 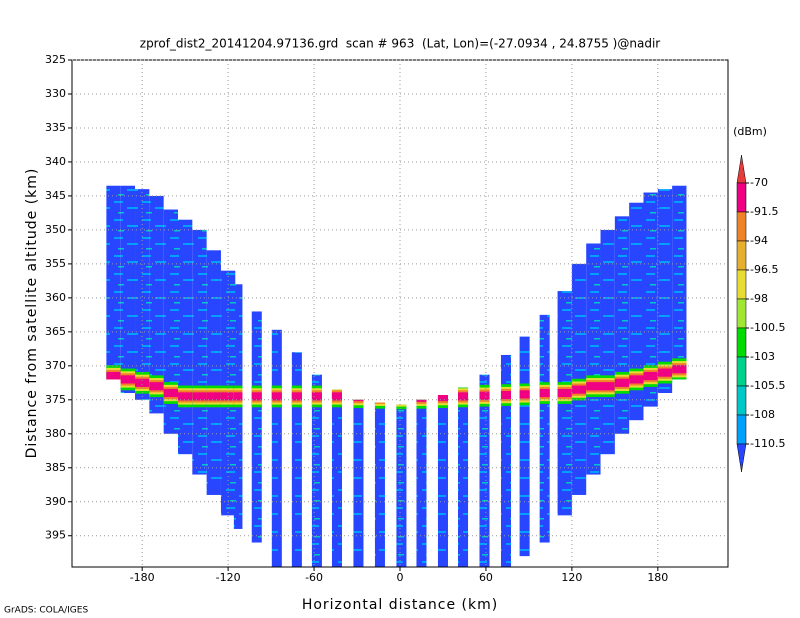 I want to click on x-tick-label: 180, so click(x=657, y=577).